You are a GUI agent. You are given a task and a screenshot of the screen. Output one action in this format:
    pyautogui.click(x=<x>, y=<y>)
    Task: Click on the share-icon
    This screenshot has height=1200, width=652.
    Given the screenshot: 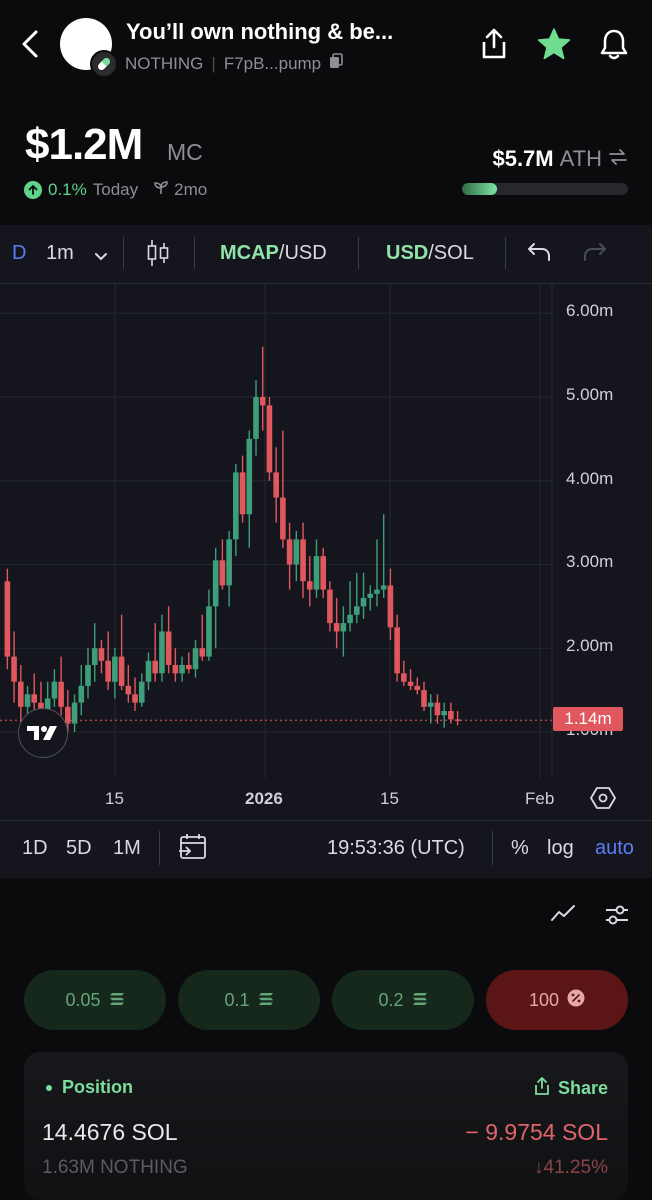 What is the action you would take?
    pyautogui.click(x=494, y=44)
    